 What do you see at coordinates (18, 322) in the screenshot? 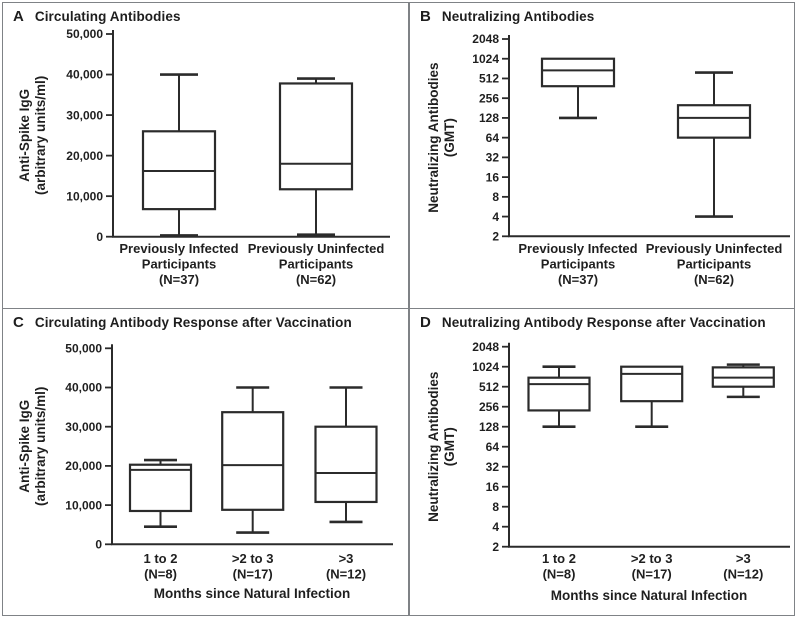
I see `panel-c-letter: C` at bounding box center [18, 322].